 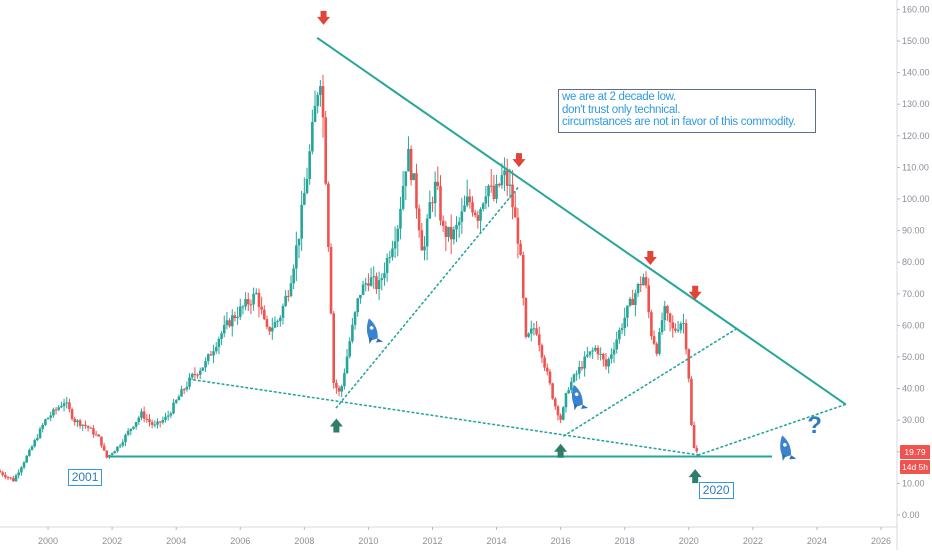 I want to click on price-tick-label: 120.00, so click(x=916, y=136).